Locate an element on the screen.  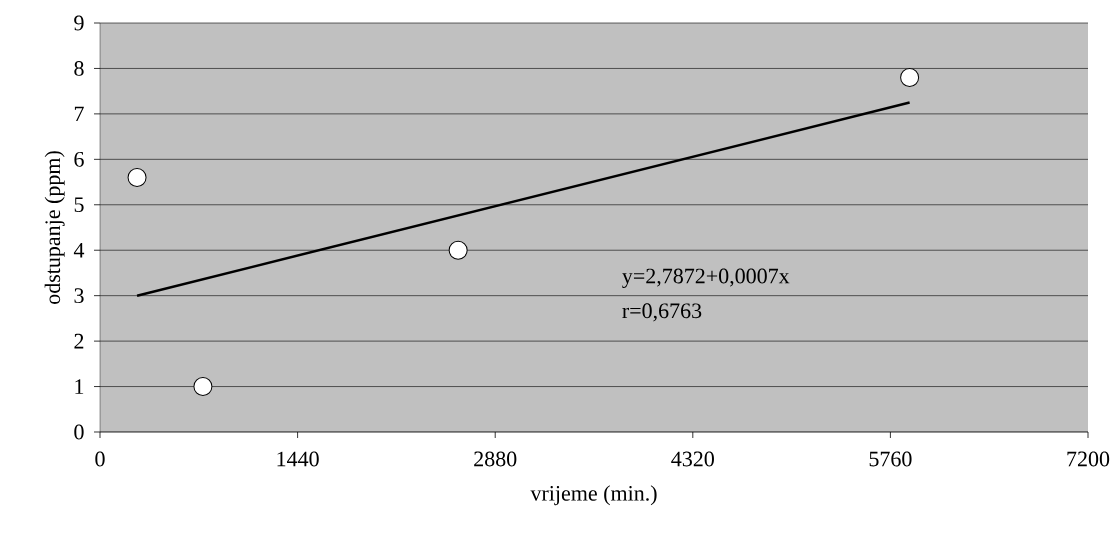
y-tick-label: 6 is located at coordinates (79, 159).